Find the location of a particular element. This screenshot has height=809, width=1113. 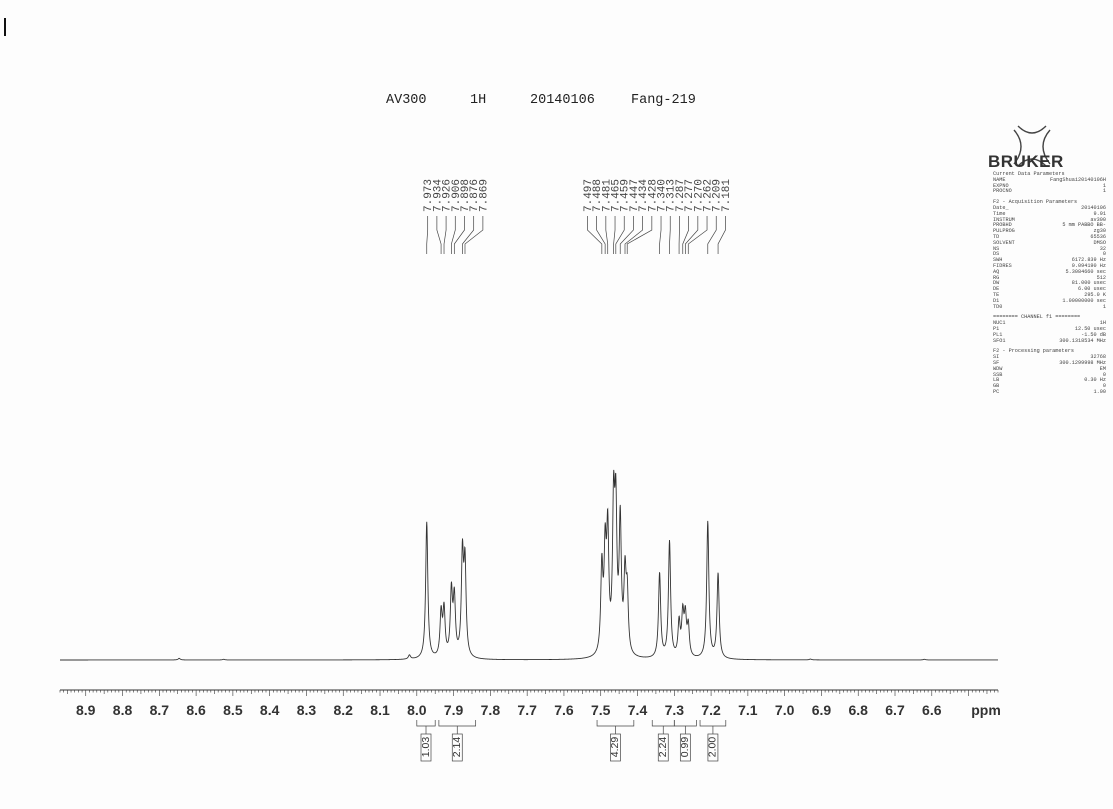

parameter-row: TD0 1 is located at coordinates (1049, 307).